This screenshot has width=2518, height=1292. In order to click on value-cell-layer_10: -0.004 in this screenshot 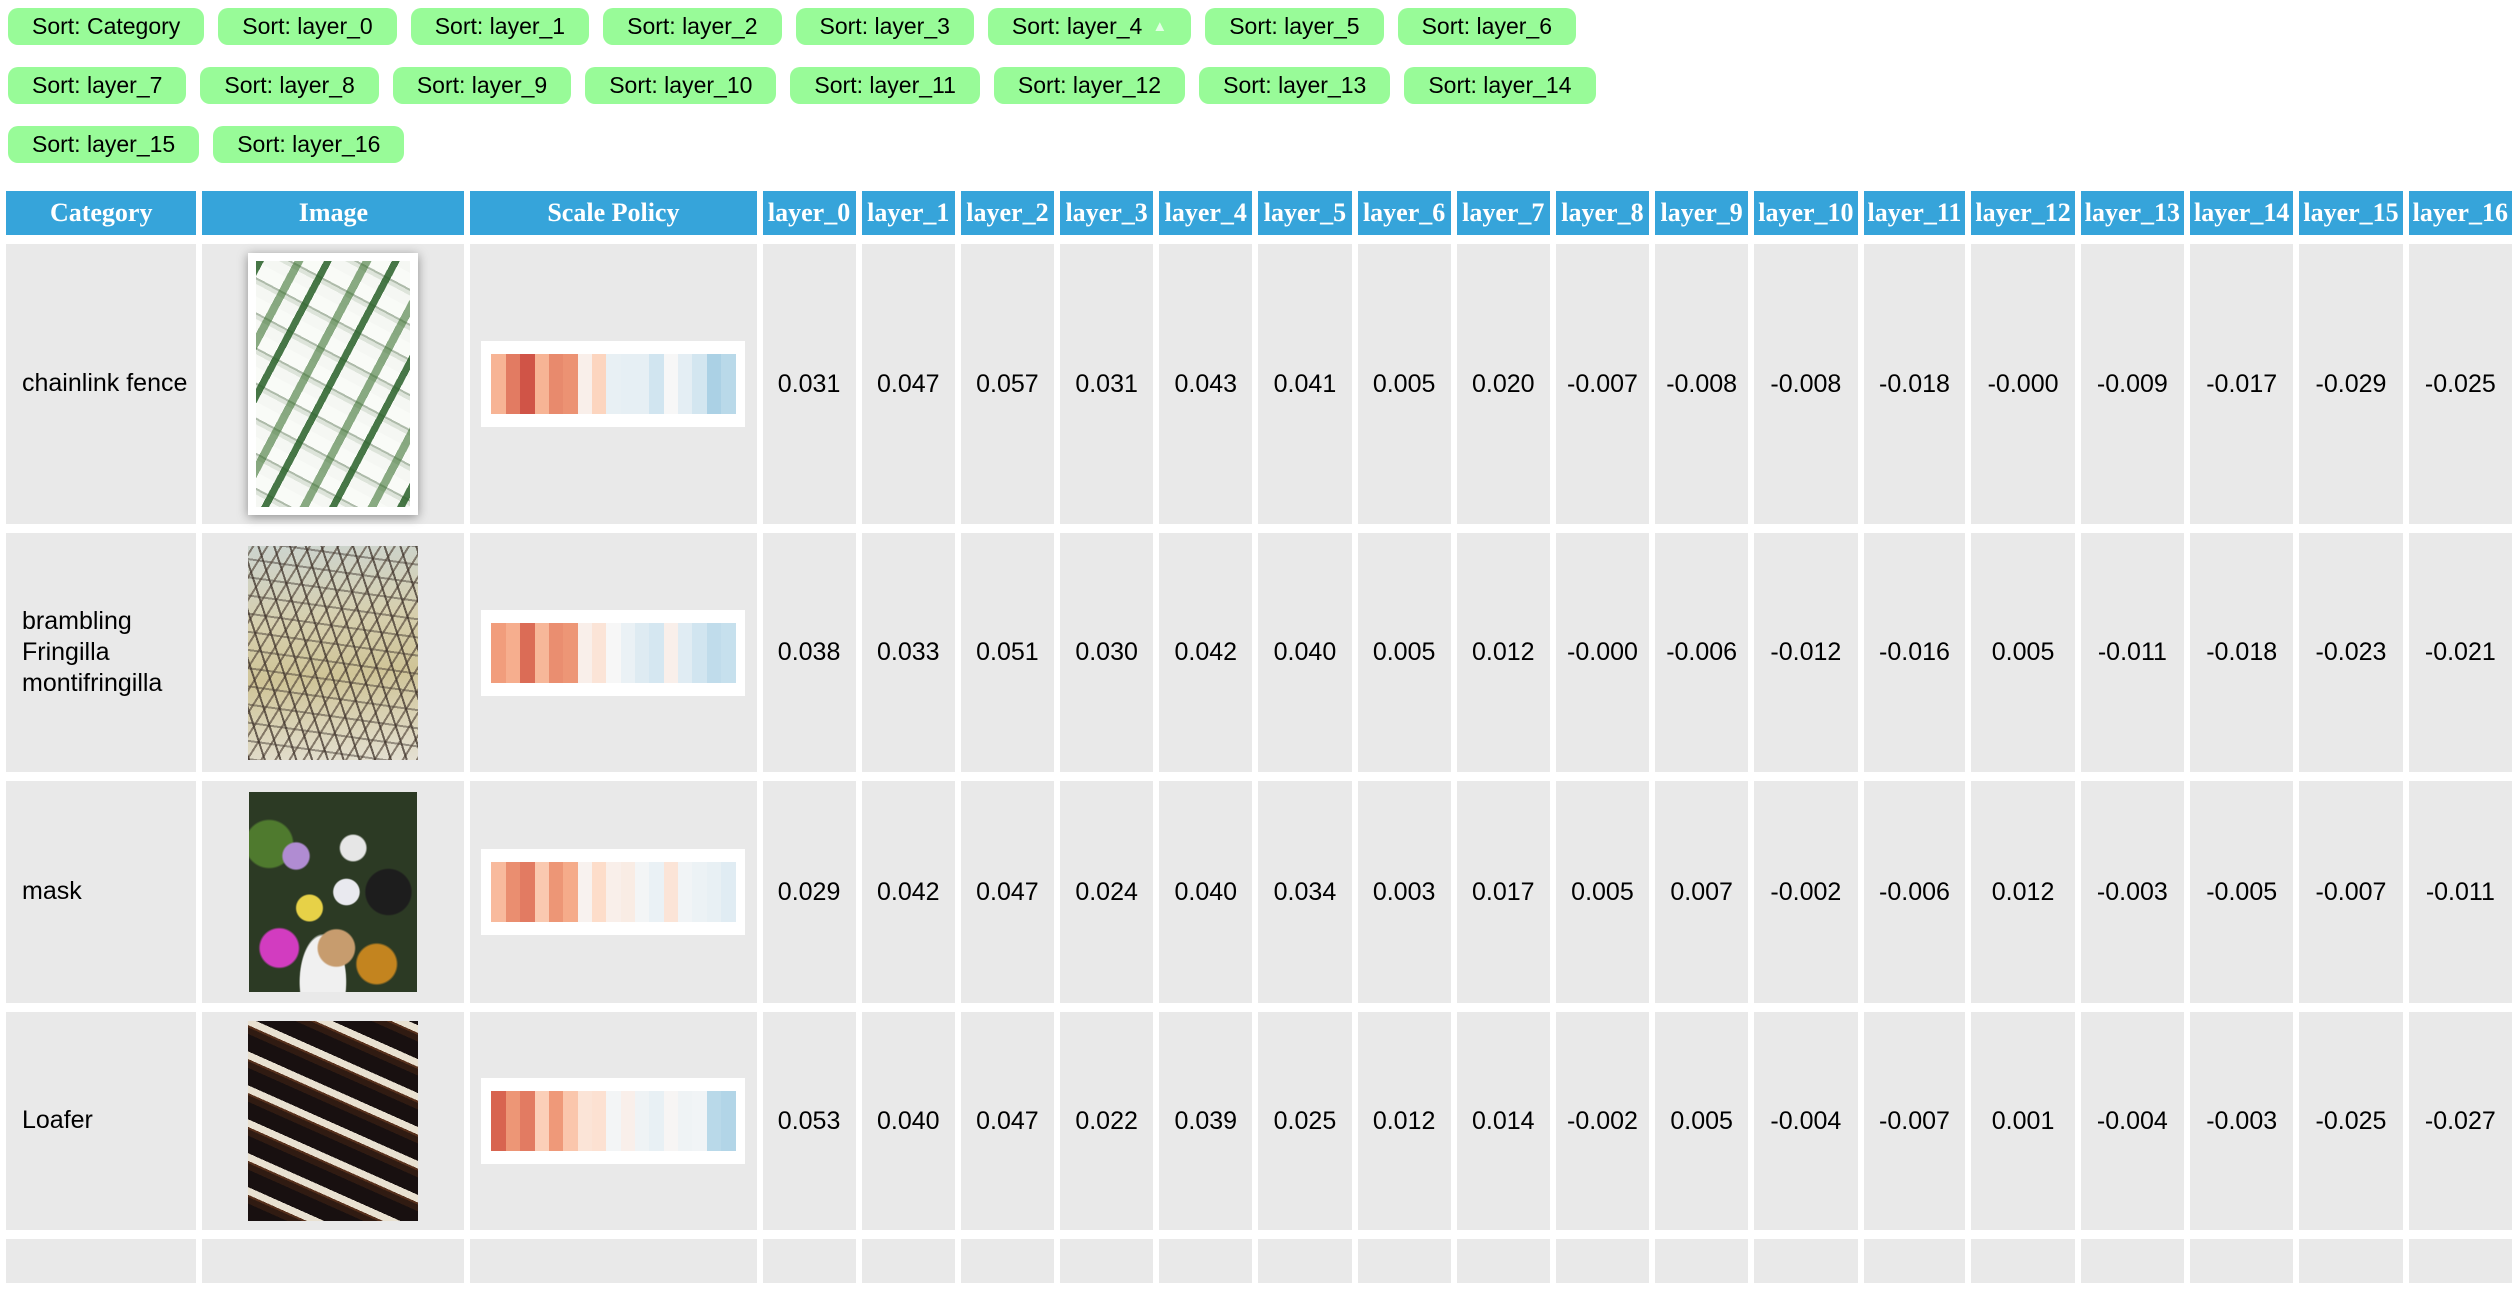, I will do `click(1806, 1121)`.